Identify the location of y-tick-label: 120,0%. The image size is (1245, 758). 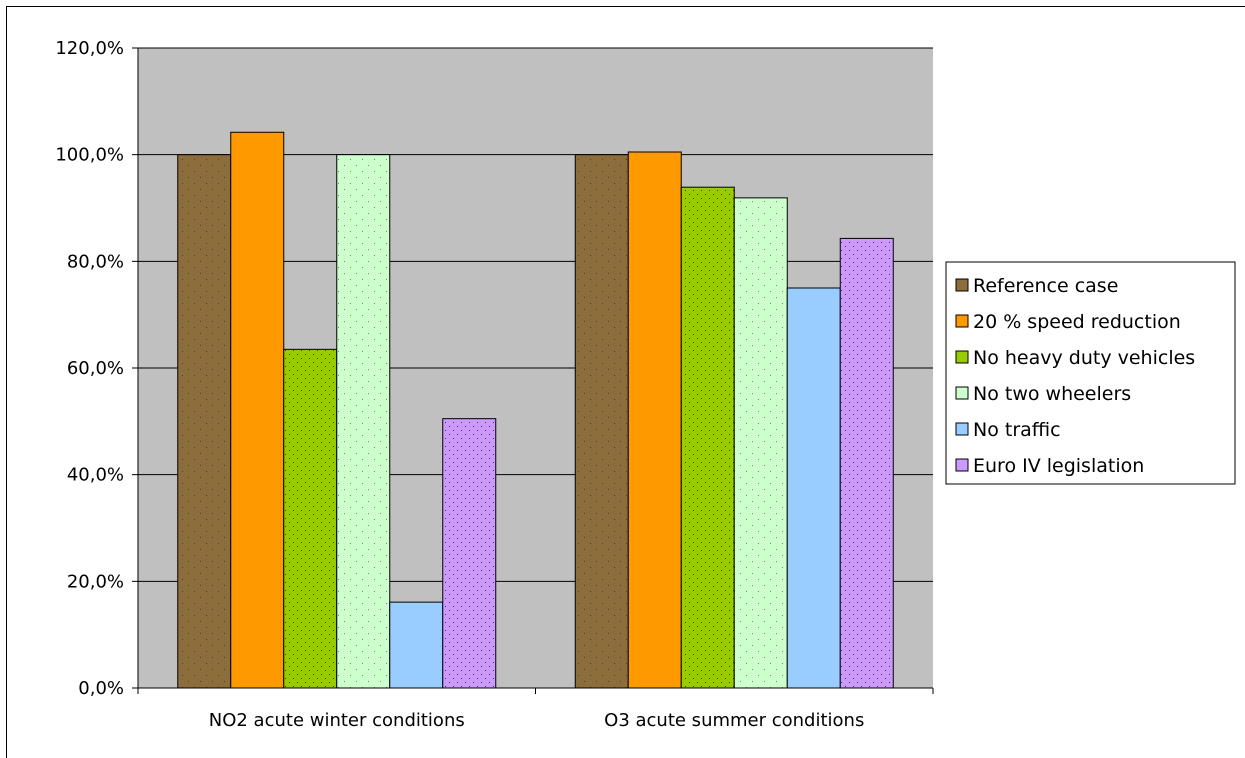
(89, 48).